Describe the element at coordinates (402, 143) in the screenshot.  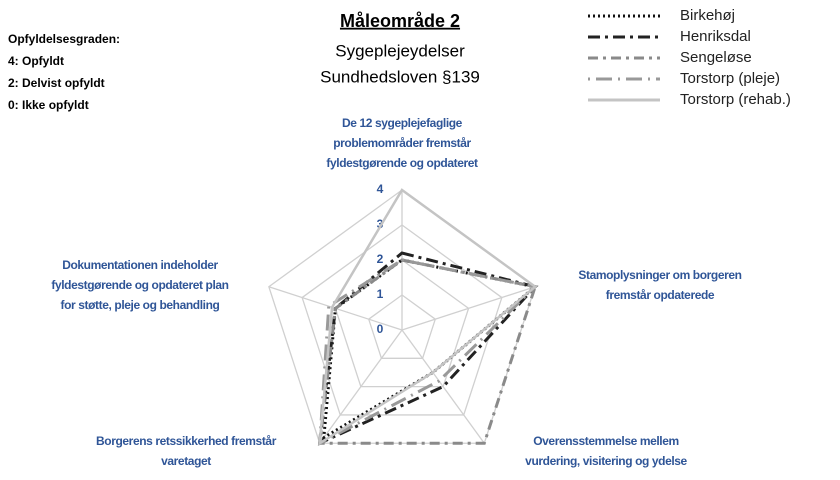
I see `axis-label: problemområder fremstår` at that location.